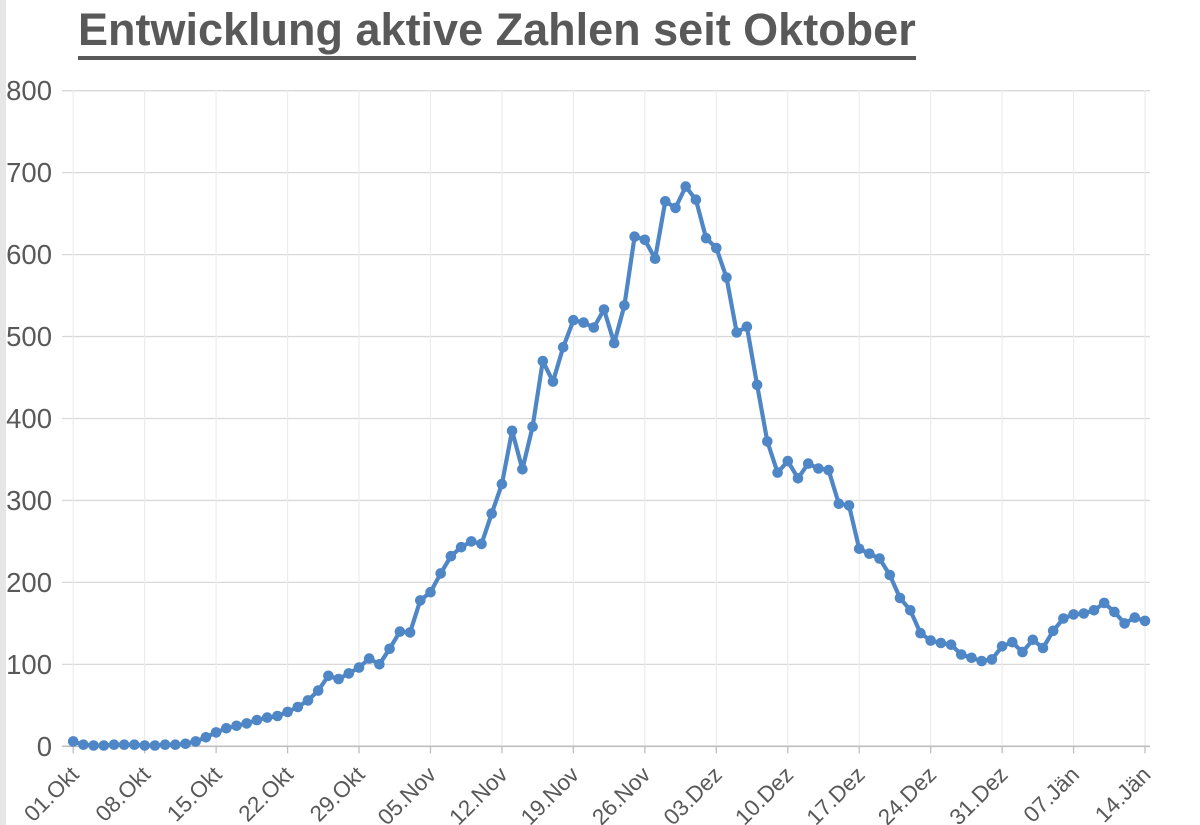 This screenshot has height=825, width=1200. What do you see at coordinates (1051, 793) in the screenshot?
I see `x-axis-tick-label: 07.Jän` at bounding box center [1051, 793].